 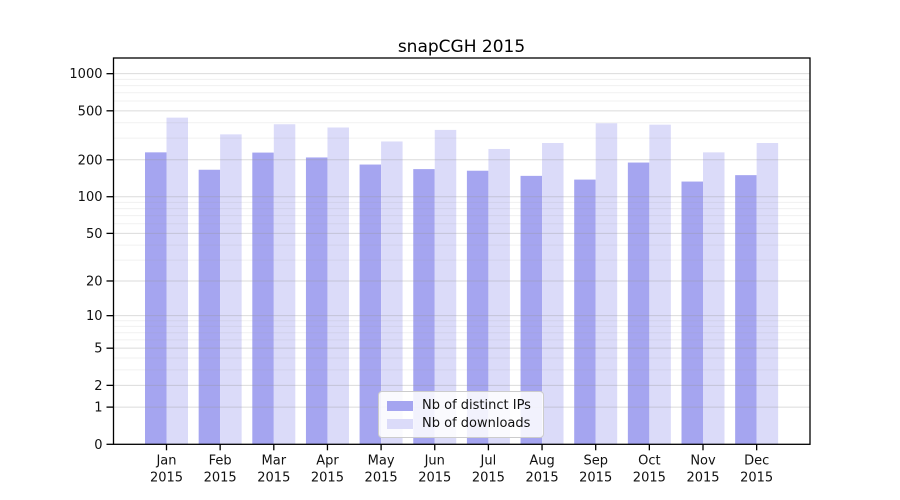 I want to click on chart-title: snapCGH 2015, so click(x=461, y=47).